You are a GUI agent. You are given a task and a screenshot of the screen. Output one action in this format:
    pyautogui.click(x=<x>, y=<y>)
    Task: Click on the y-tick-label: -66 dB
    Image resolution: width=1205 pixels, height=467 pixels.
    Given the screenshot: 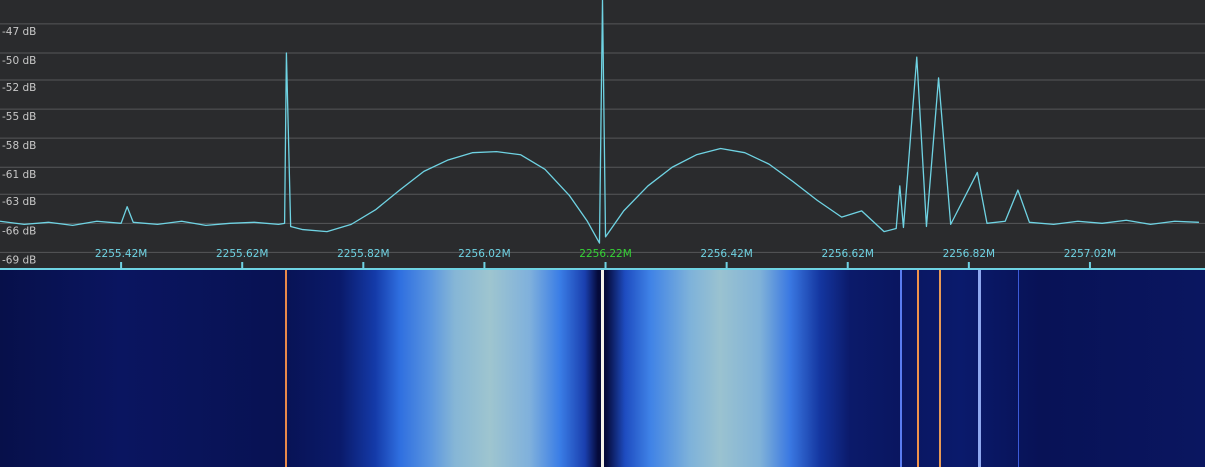 What is the action you would take?
    pyautogui.click(x=19, y=231)
    